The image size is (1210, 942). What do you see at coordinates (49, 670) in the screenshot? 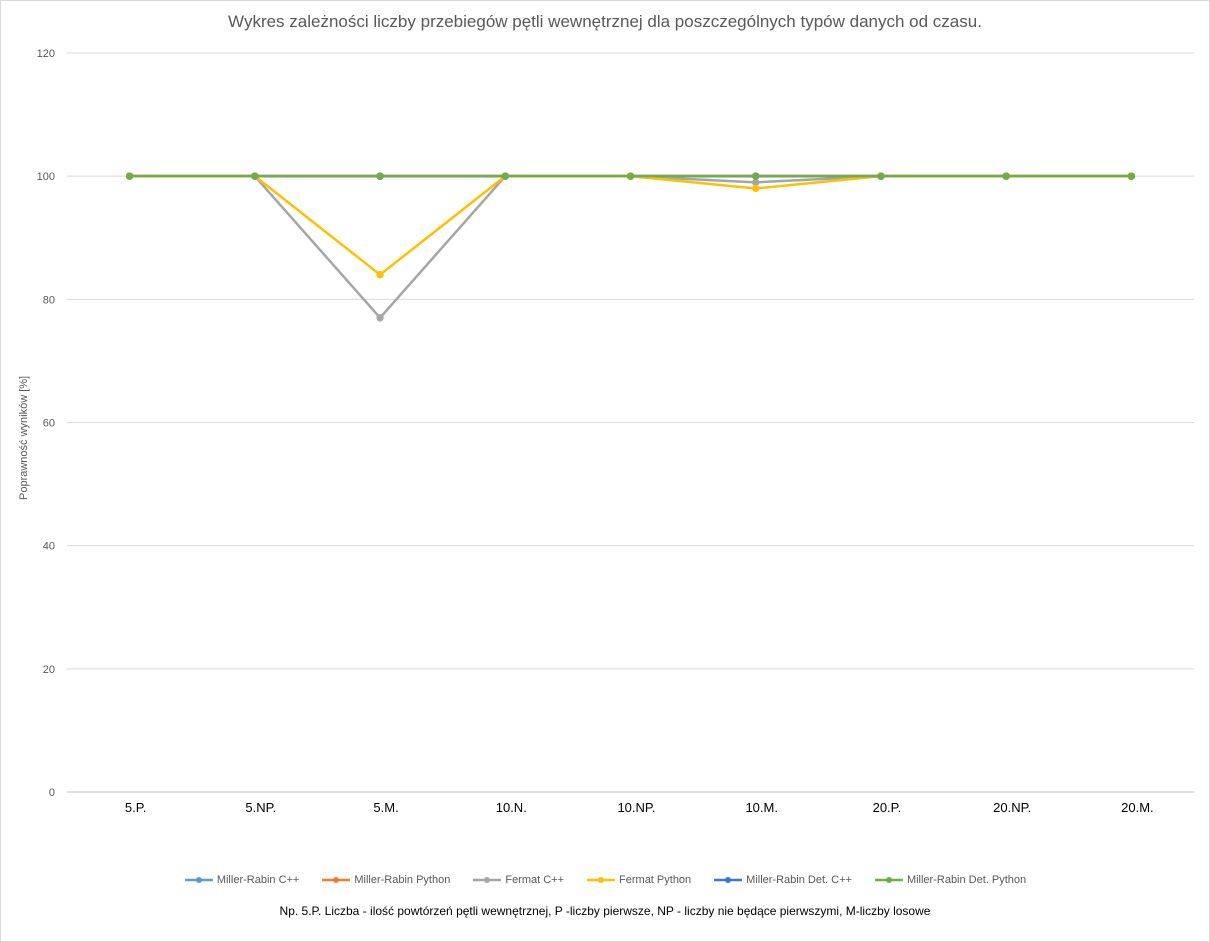
I see `y-tick-label: 20` at bounding box center [49, 670].